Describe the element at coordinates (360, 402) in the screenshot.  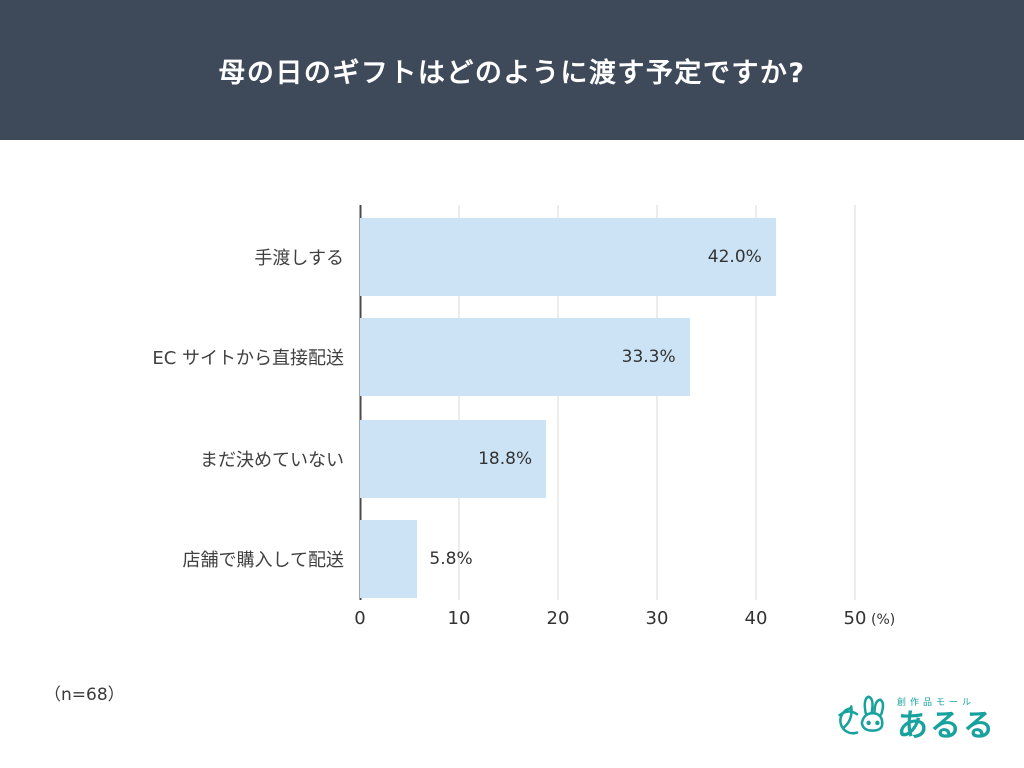
I see `y-axis-line` at that location.